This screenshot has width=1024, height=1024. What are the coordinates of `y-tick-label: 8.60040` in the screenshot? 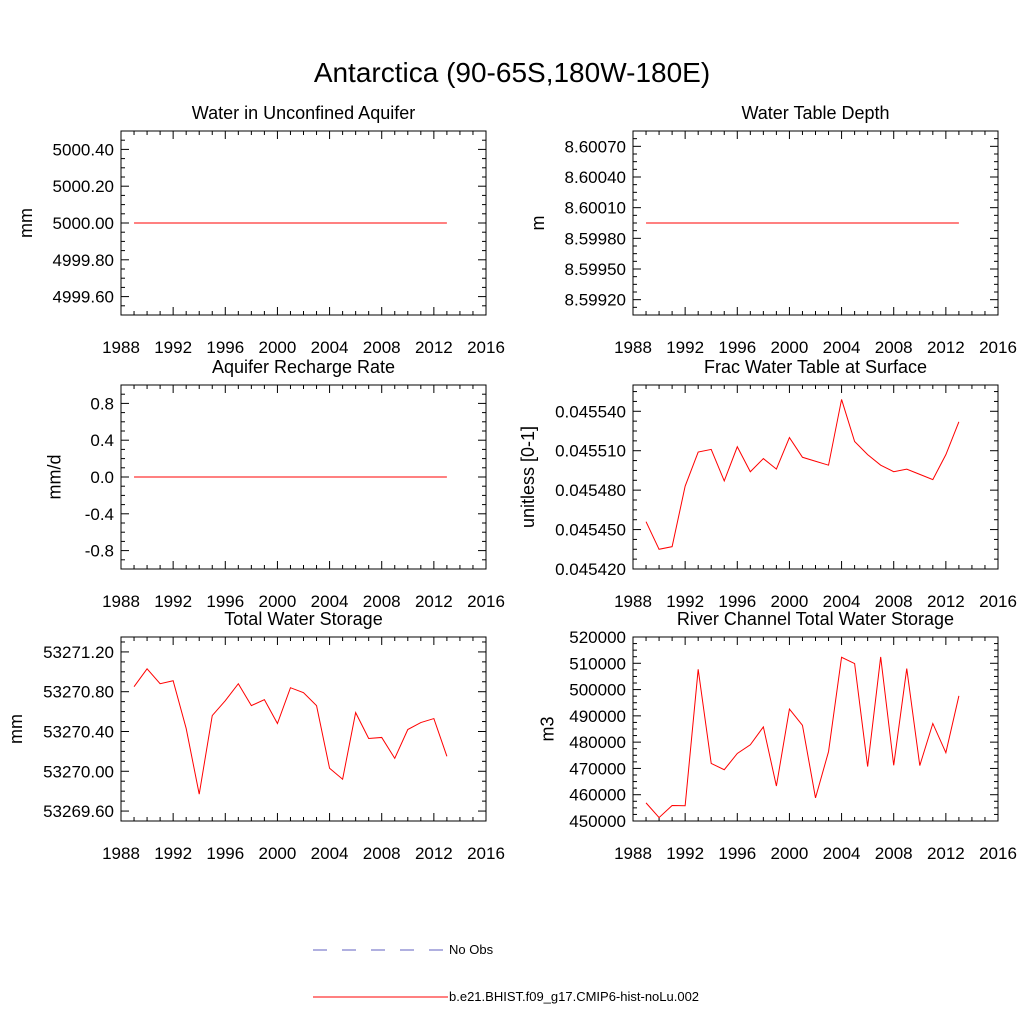 It's located at (595, 177).